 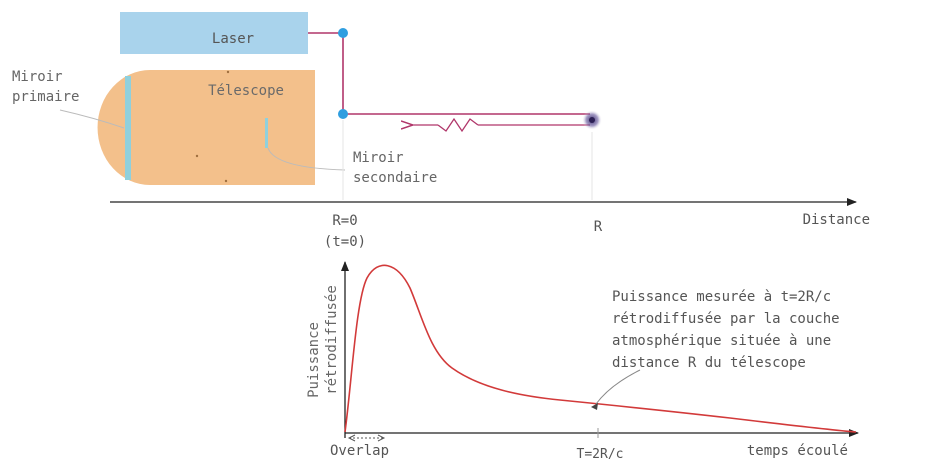 I want to click on annotation-leader, so click(x=618, y=387).